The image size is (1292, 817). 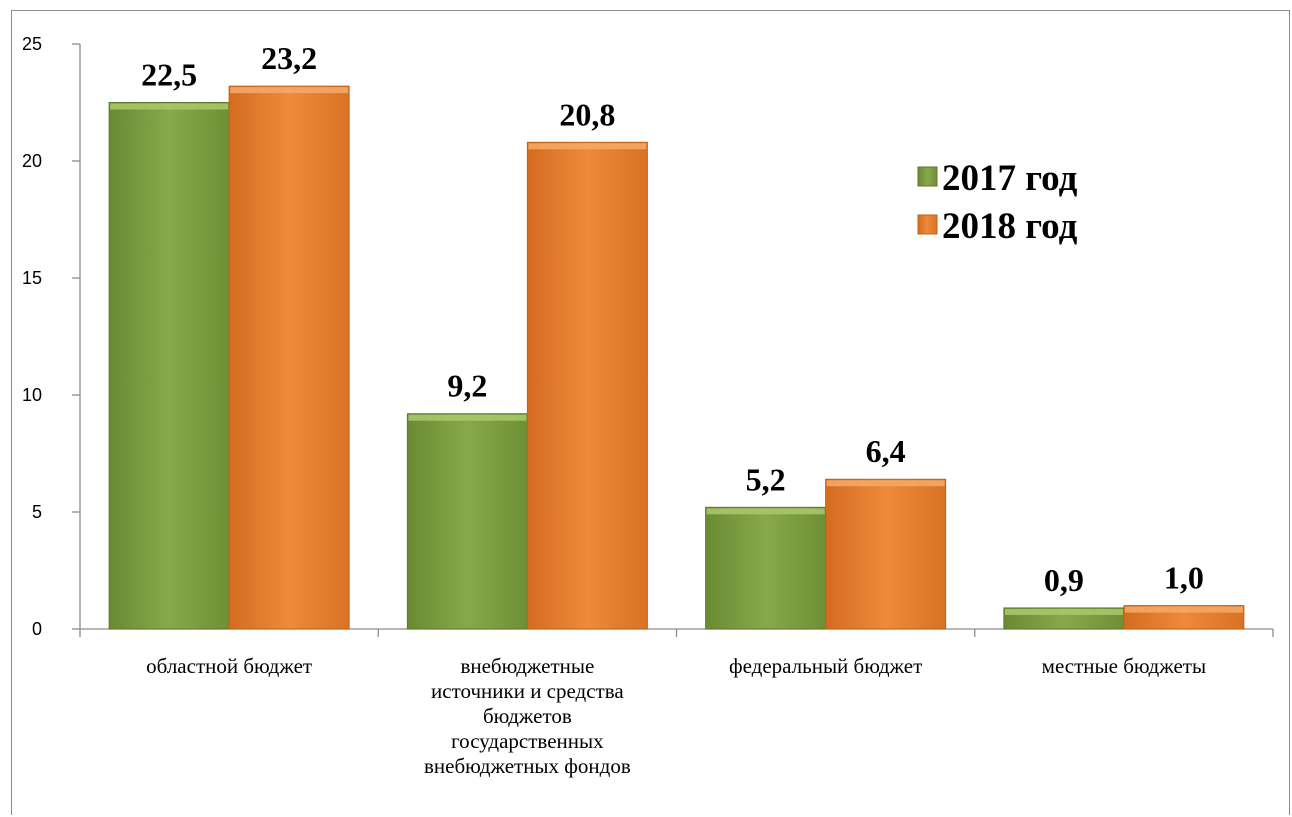 I want to click on data-label: 22,5, so click(x=169, y=75).